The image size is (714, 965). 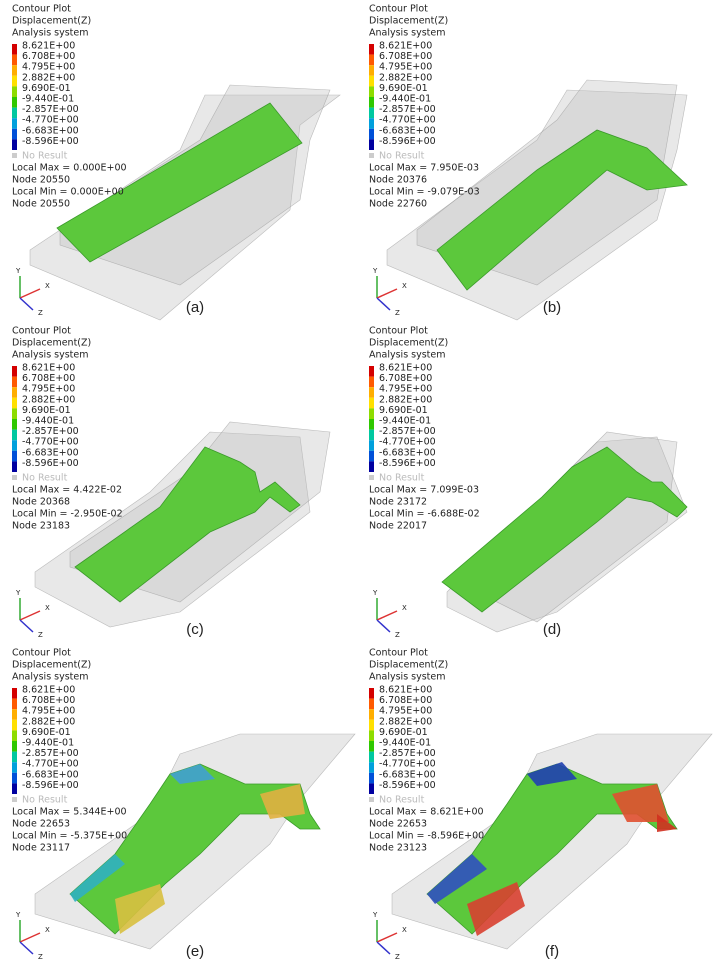 What do you see at coordinates (47, 286) in the screenshot?
I see `axis-label: X` at bounding box center [47, 286].